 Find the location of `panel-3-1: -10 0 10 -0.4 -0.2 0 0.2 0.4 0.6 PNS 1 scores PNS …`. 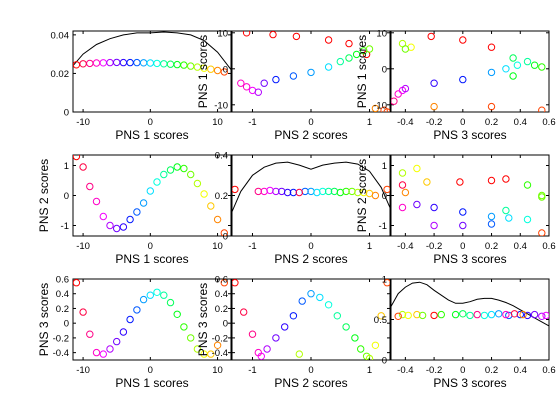

panel-3-1: -10 0 10 -0.4 -0.2 0 0.2 0.4 0.6 PNS 1 scores PNS … is located at coordinates (134, 332).